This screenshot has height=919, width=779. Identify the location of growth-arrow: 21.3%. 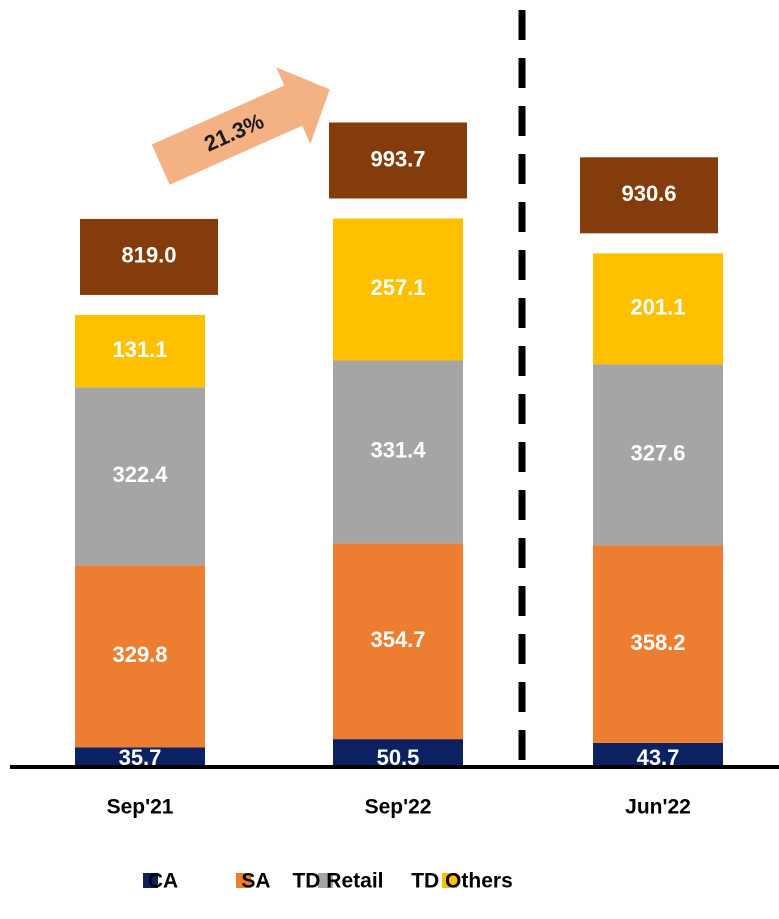
(240, 126).